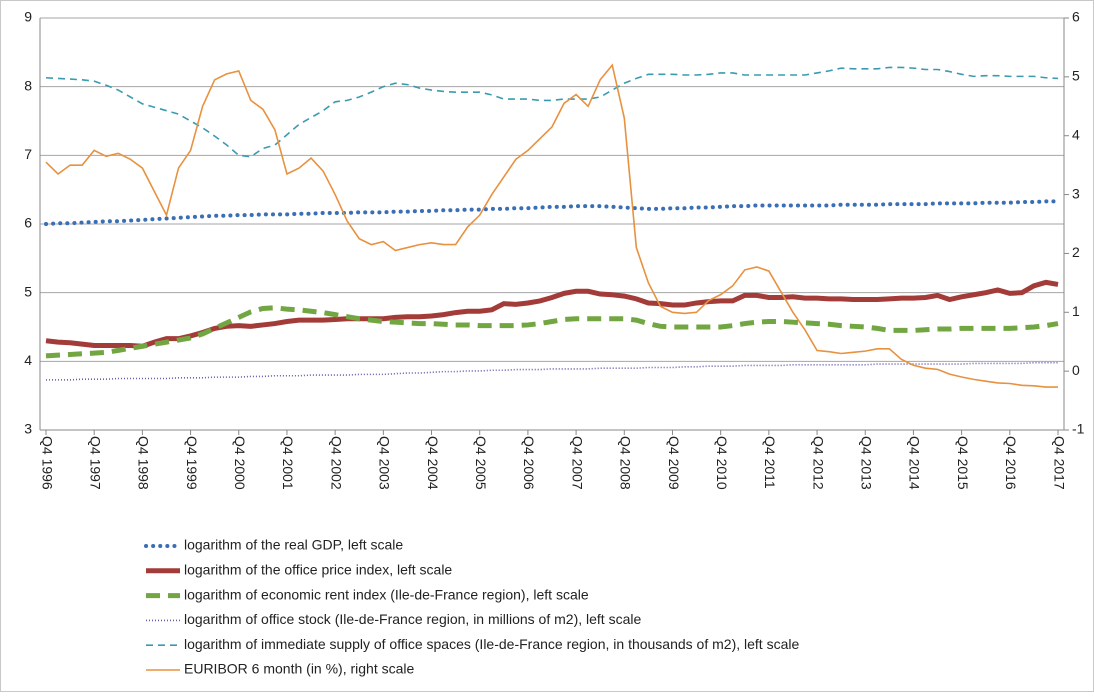 The image size is (1094, 697). I want to click on x-tick-label: Q4 2007, so click(577, 463).